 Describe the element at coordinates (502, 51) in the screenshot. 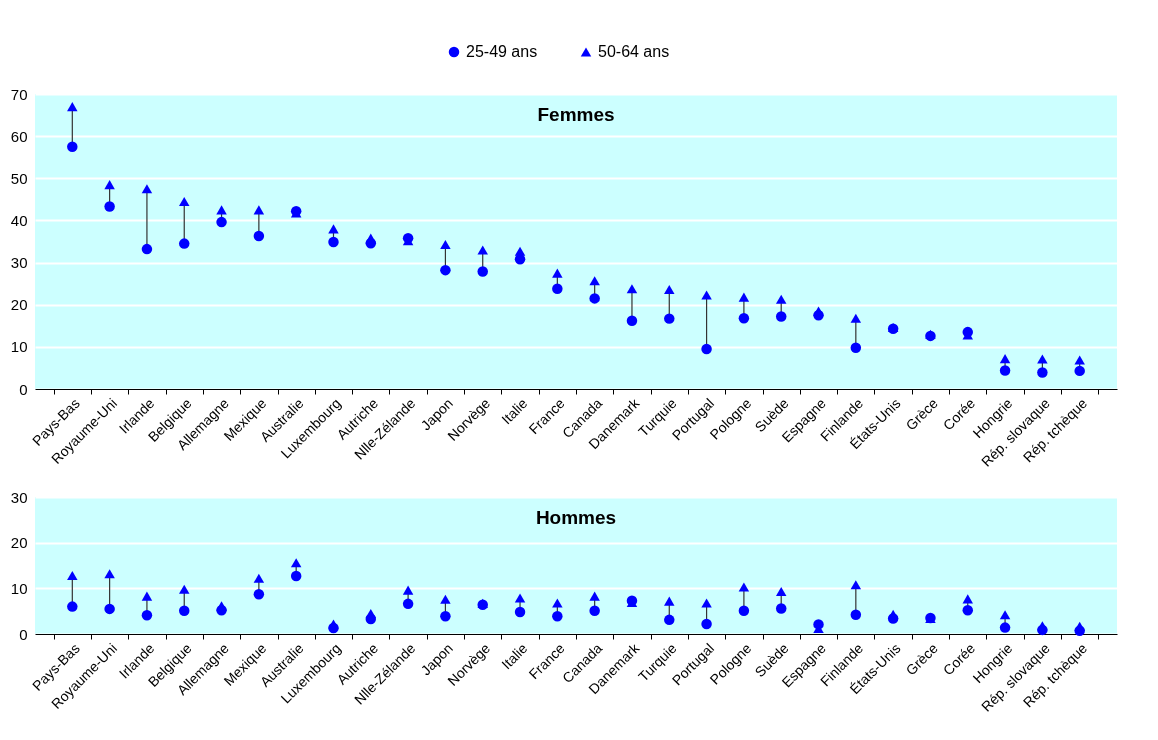

I see `legend-label: 25-49 ans` at that location.